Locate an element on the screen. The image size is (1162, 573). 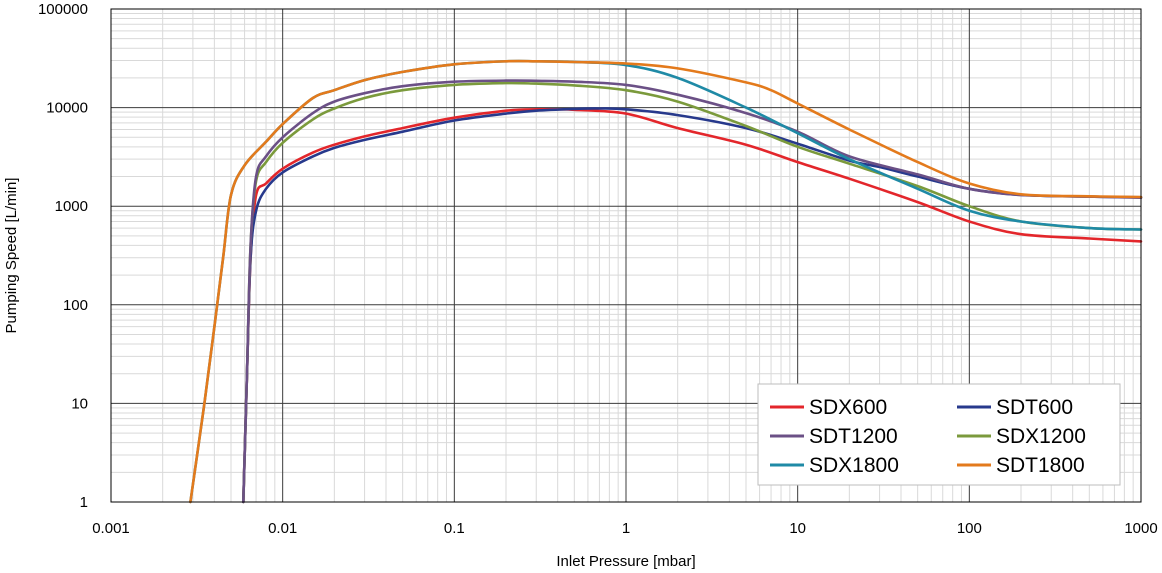
x-tick-label: 0.001 is located at coordinates (111, 528).